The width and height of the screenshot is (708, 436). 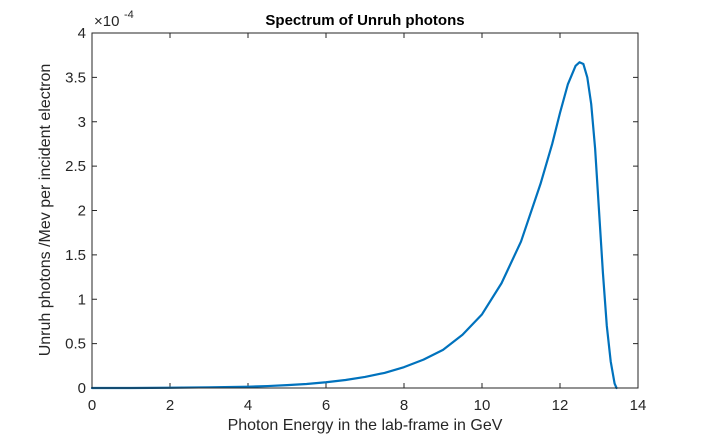 What do you see at coordinates (82, 211) in the screenshot?
I see `y-tick-label: 2` at bounding box center [82, 211].